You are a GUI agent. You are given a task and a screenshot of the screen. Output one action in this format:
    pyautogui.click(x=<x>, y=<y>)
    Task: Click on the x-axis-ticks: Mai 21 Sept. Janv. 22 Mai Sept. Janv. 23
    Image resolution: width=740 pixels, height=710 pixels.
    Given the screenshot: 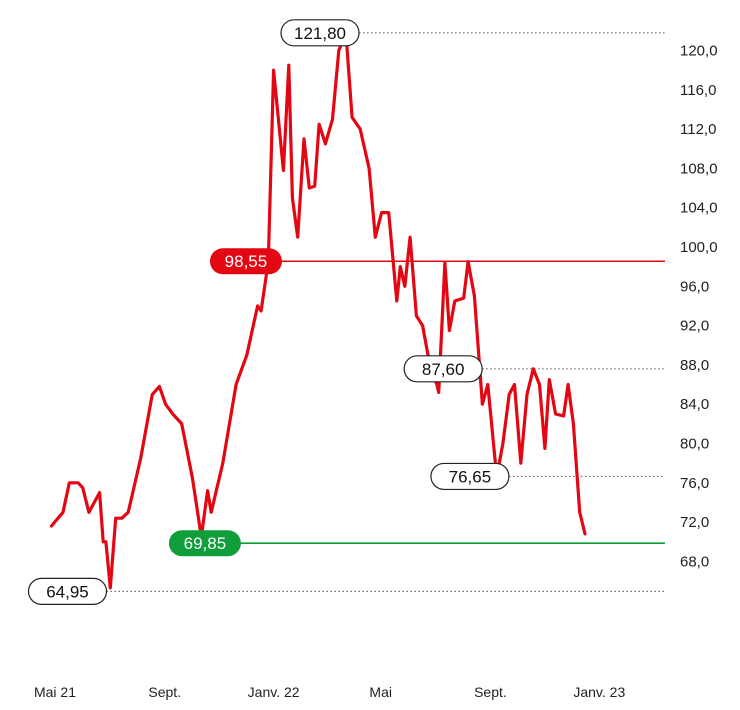 What is the action you would take?
    pyautogui.click(x=329, y=692)
    